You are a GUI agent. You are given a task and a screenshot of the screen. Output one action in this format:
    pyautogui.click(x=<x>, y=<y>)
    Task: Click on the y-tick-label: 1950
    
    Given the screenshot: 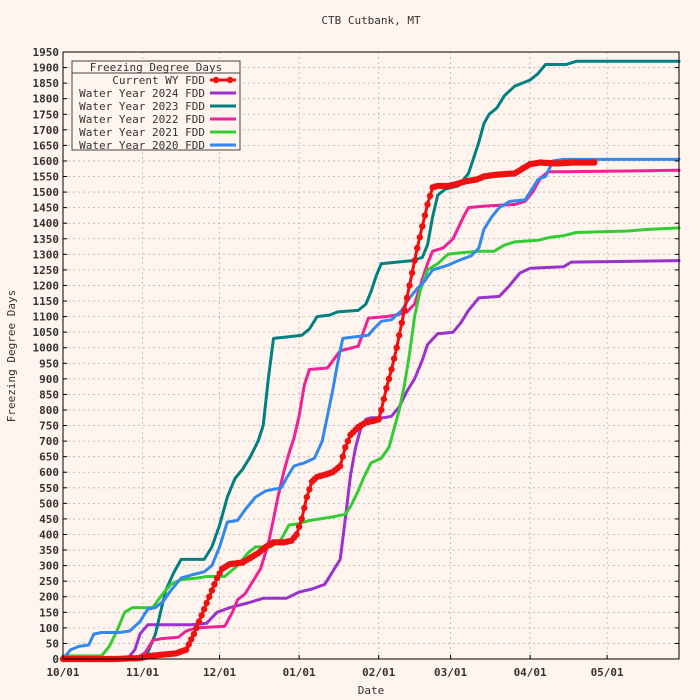 What is the action you would take?
    pyautogui.click(x=46, y=52)
    